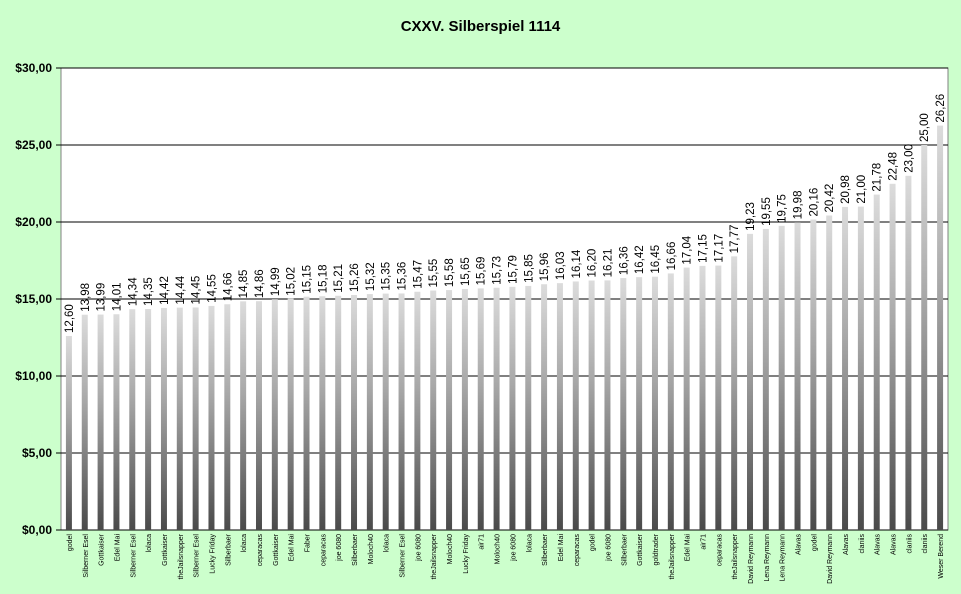 This screenshot has width=961, height=594. I want to click on data-label: 15,36, so click(403, 276).